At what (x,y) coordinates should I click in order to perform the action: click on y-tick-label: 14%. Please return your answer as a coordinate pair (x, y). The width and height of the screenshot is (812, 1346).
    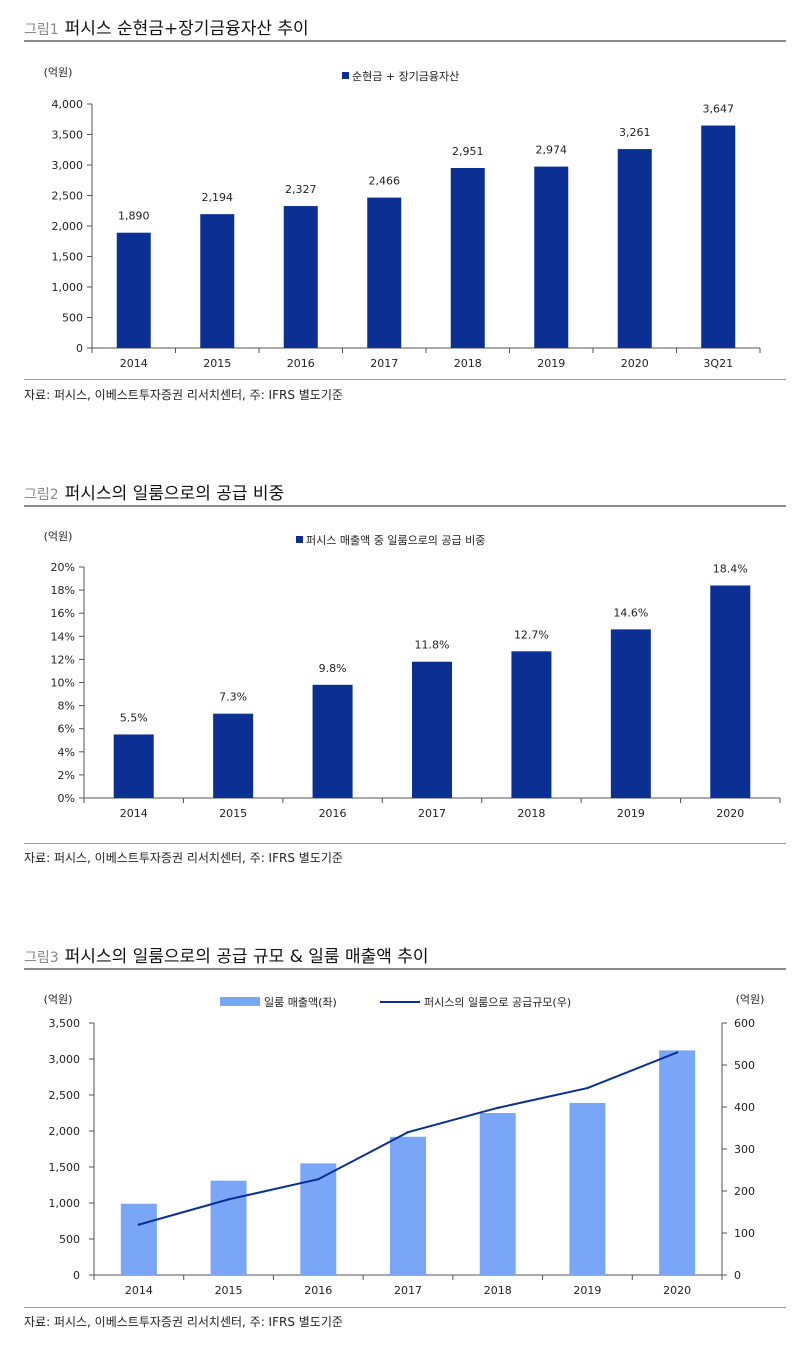
    Looking at the image, I should click on (63, 636).